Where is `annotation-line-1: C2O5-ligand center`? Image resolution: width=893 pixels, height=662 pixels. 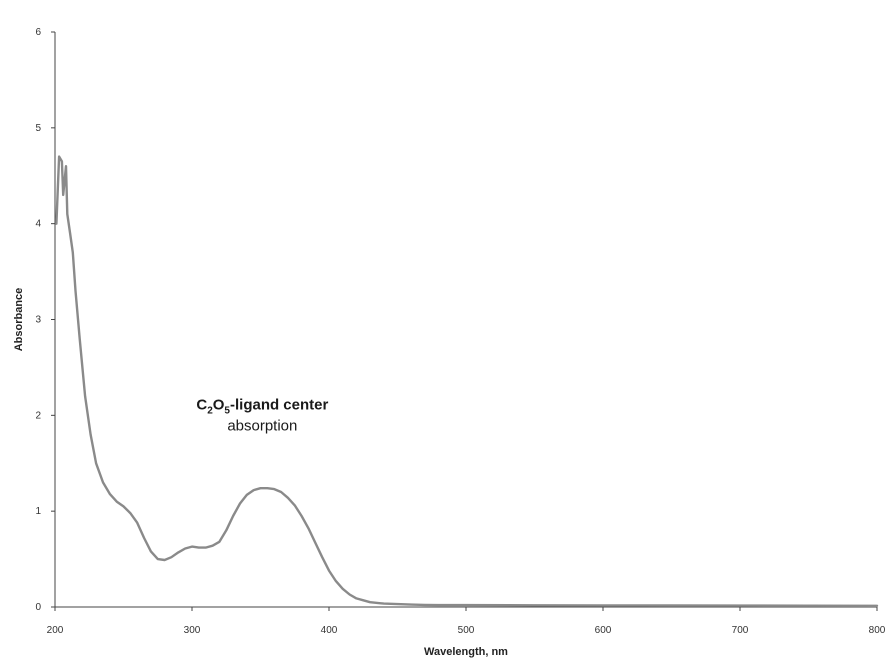 annotation-line-1: C2O5-ligand center is located at coordinates (262, 406).